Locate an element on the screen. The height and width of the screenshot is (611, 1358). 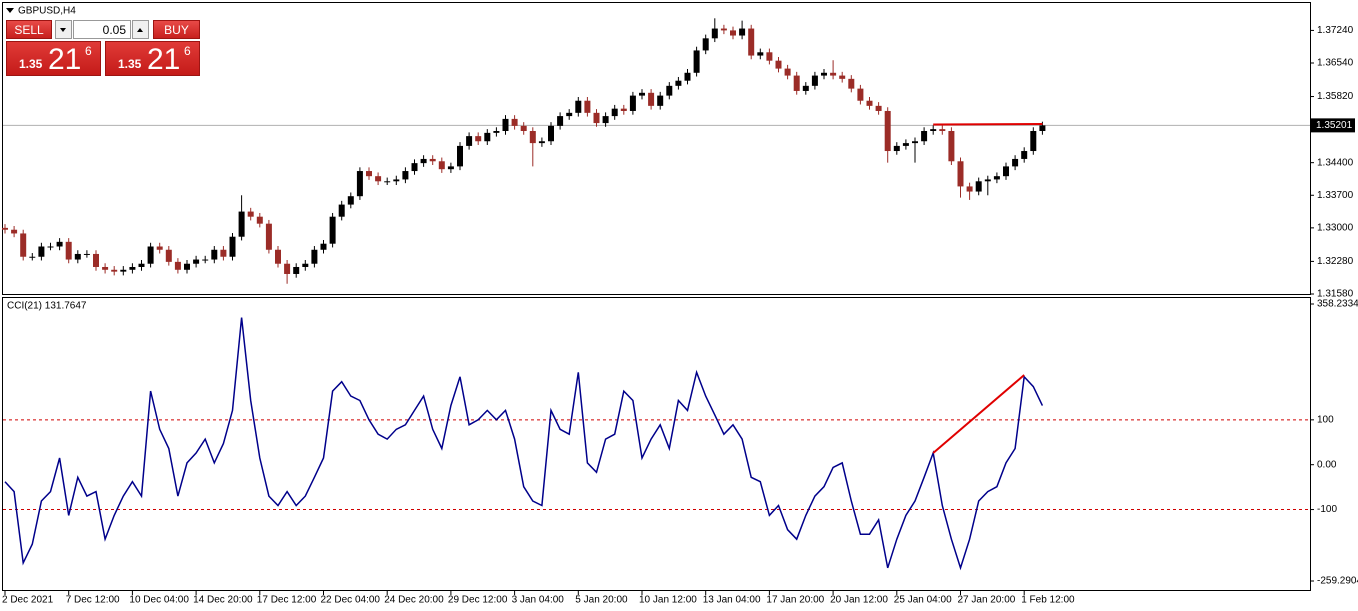
x-tick-label: 14 Dec 20:00 is located at coordinates (223, 600).